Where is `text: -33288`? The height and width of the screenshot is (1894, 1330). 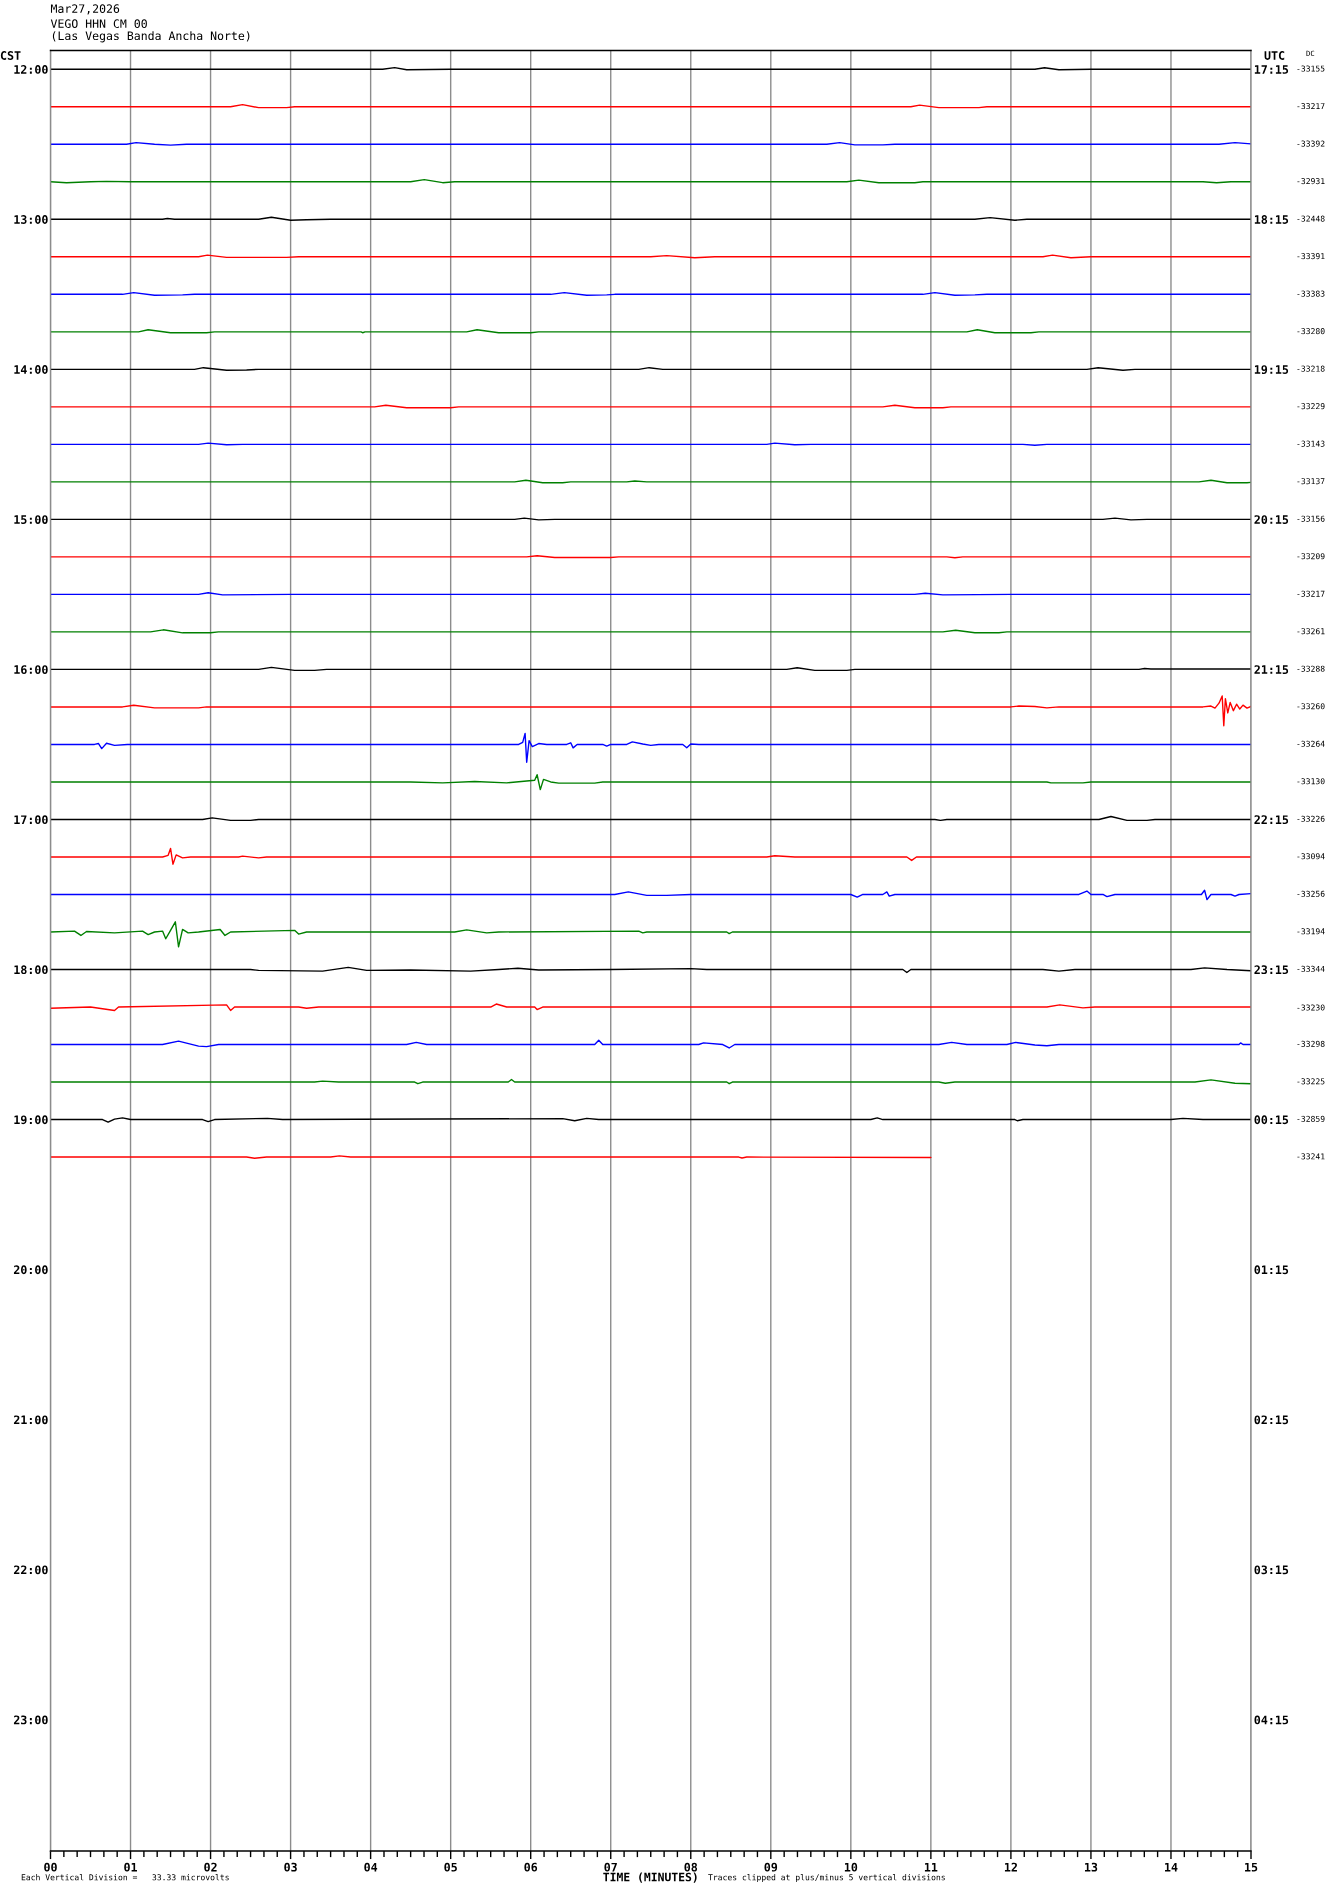 text: -33288 is located at coordinates (1311, 668).